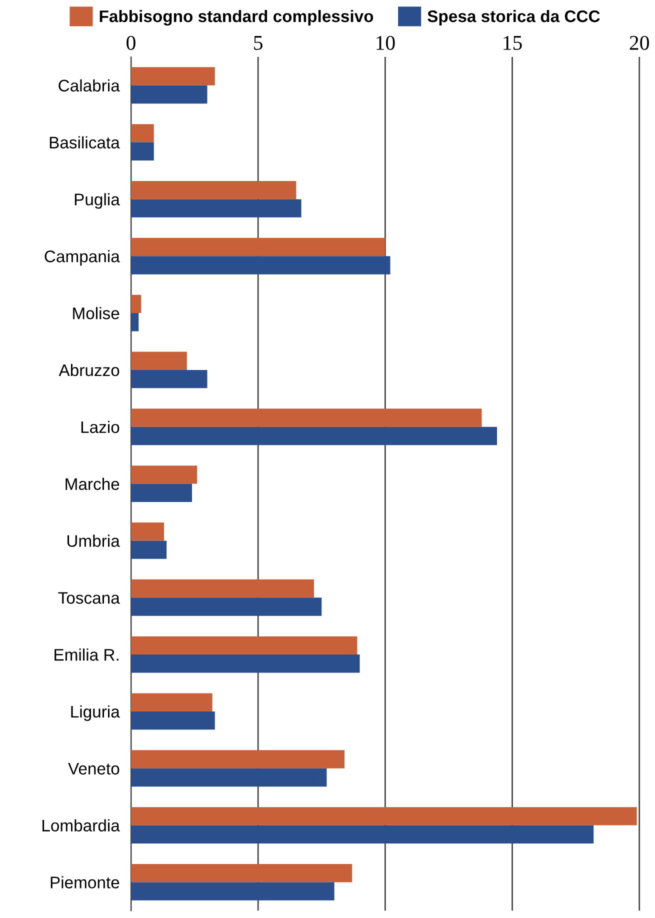 The image size is (655, 918). Describe the element at coordinates (93, 540) in the screenshot. I see `y-tick-label: Umbria` at that location.